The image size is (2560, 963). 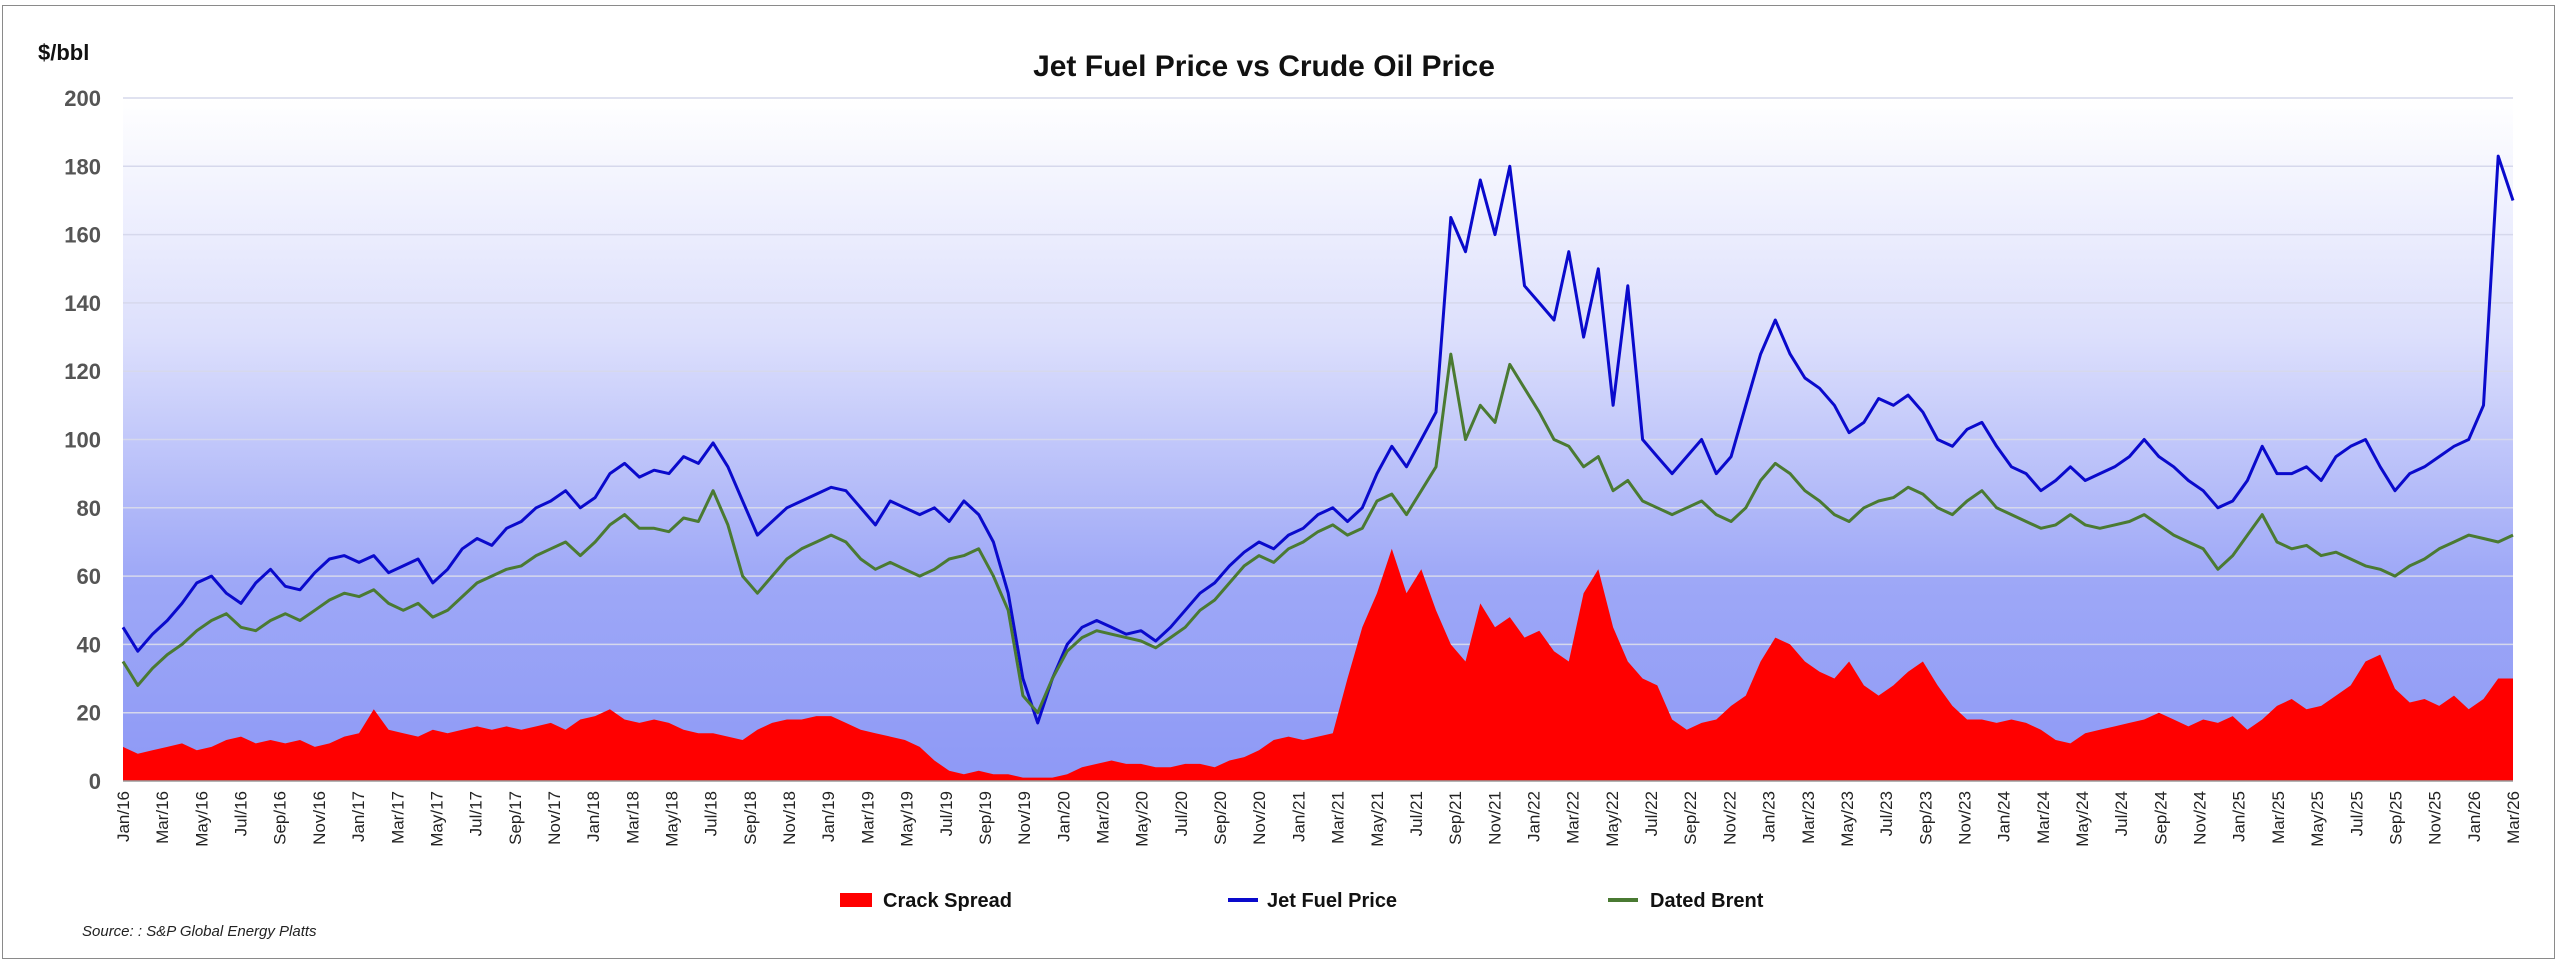 I want to click on x-tick-label-Mar-17: Mar/17, so click(x=397, y=817).